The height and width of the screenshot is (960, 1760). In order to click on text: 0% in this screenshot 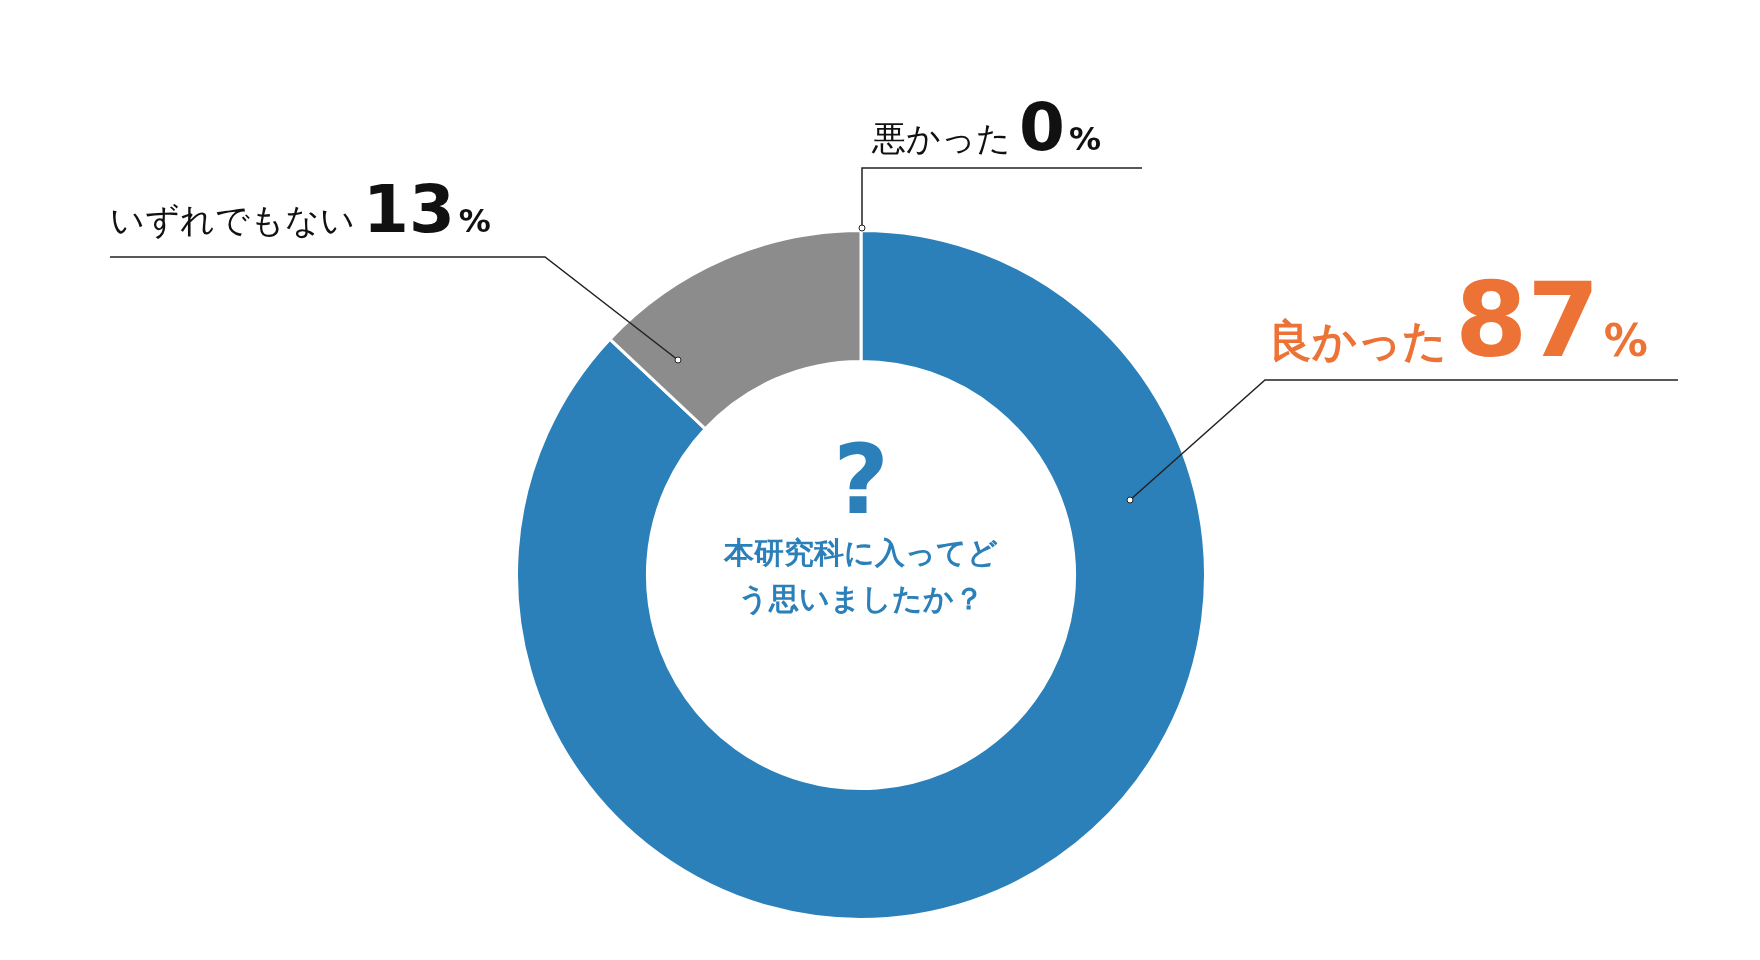, I will do `click(1060, 127)`.